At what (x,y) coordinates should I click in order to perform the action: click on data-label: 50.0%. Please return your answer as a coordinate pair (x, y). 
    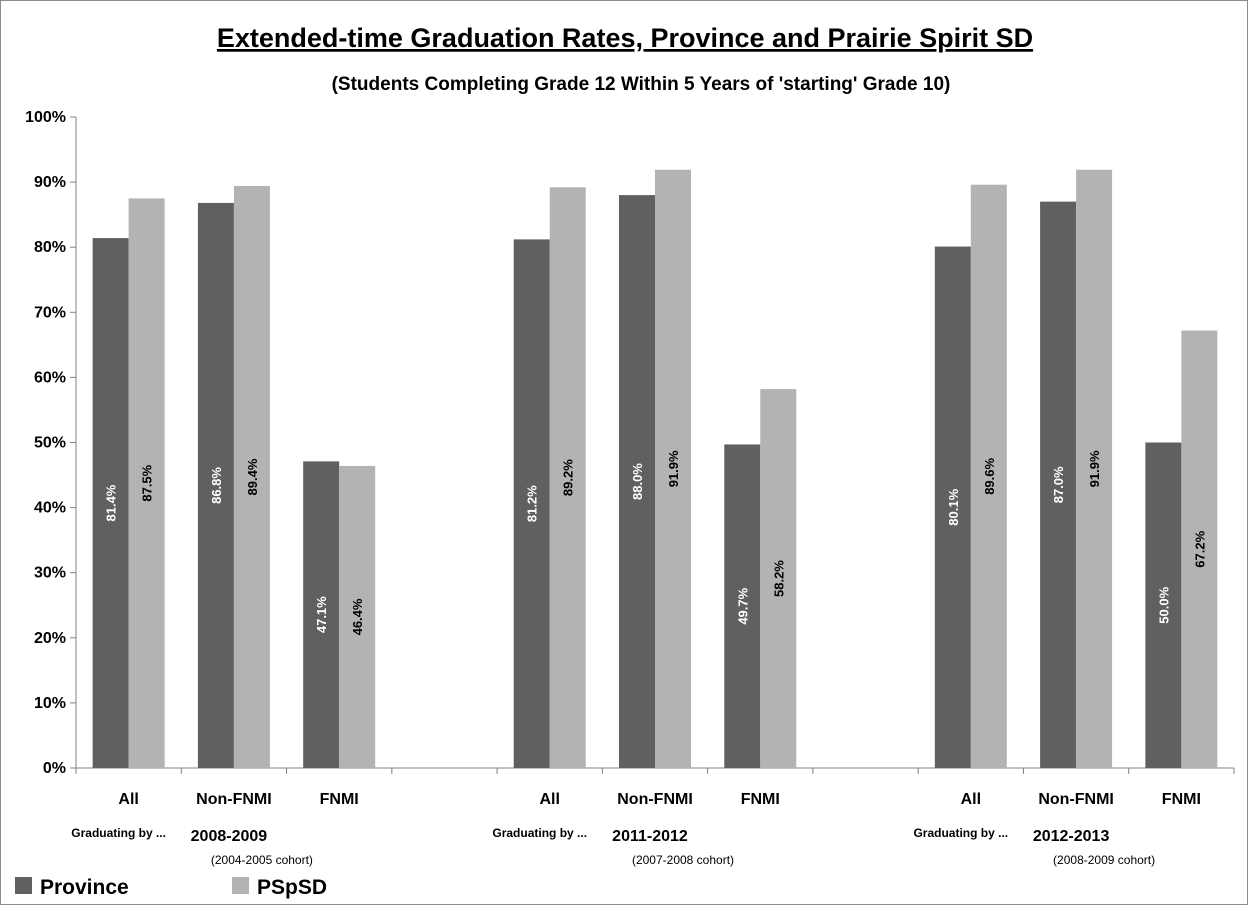
    Looking at the image, I should click on (1163, 604).